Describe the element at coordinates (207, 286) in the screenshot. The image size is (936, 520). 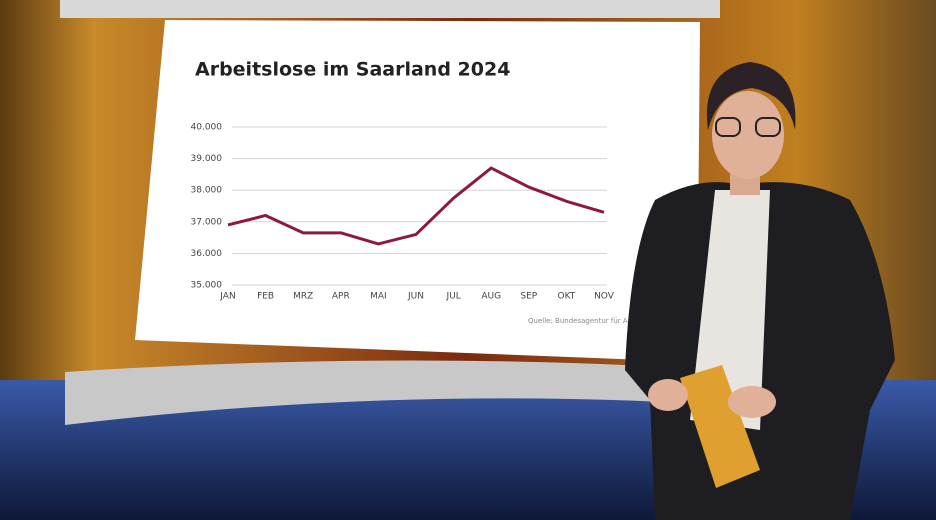
I see `y-tick-label: 35.000` at that location.